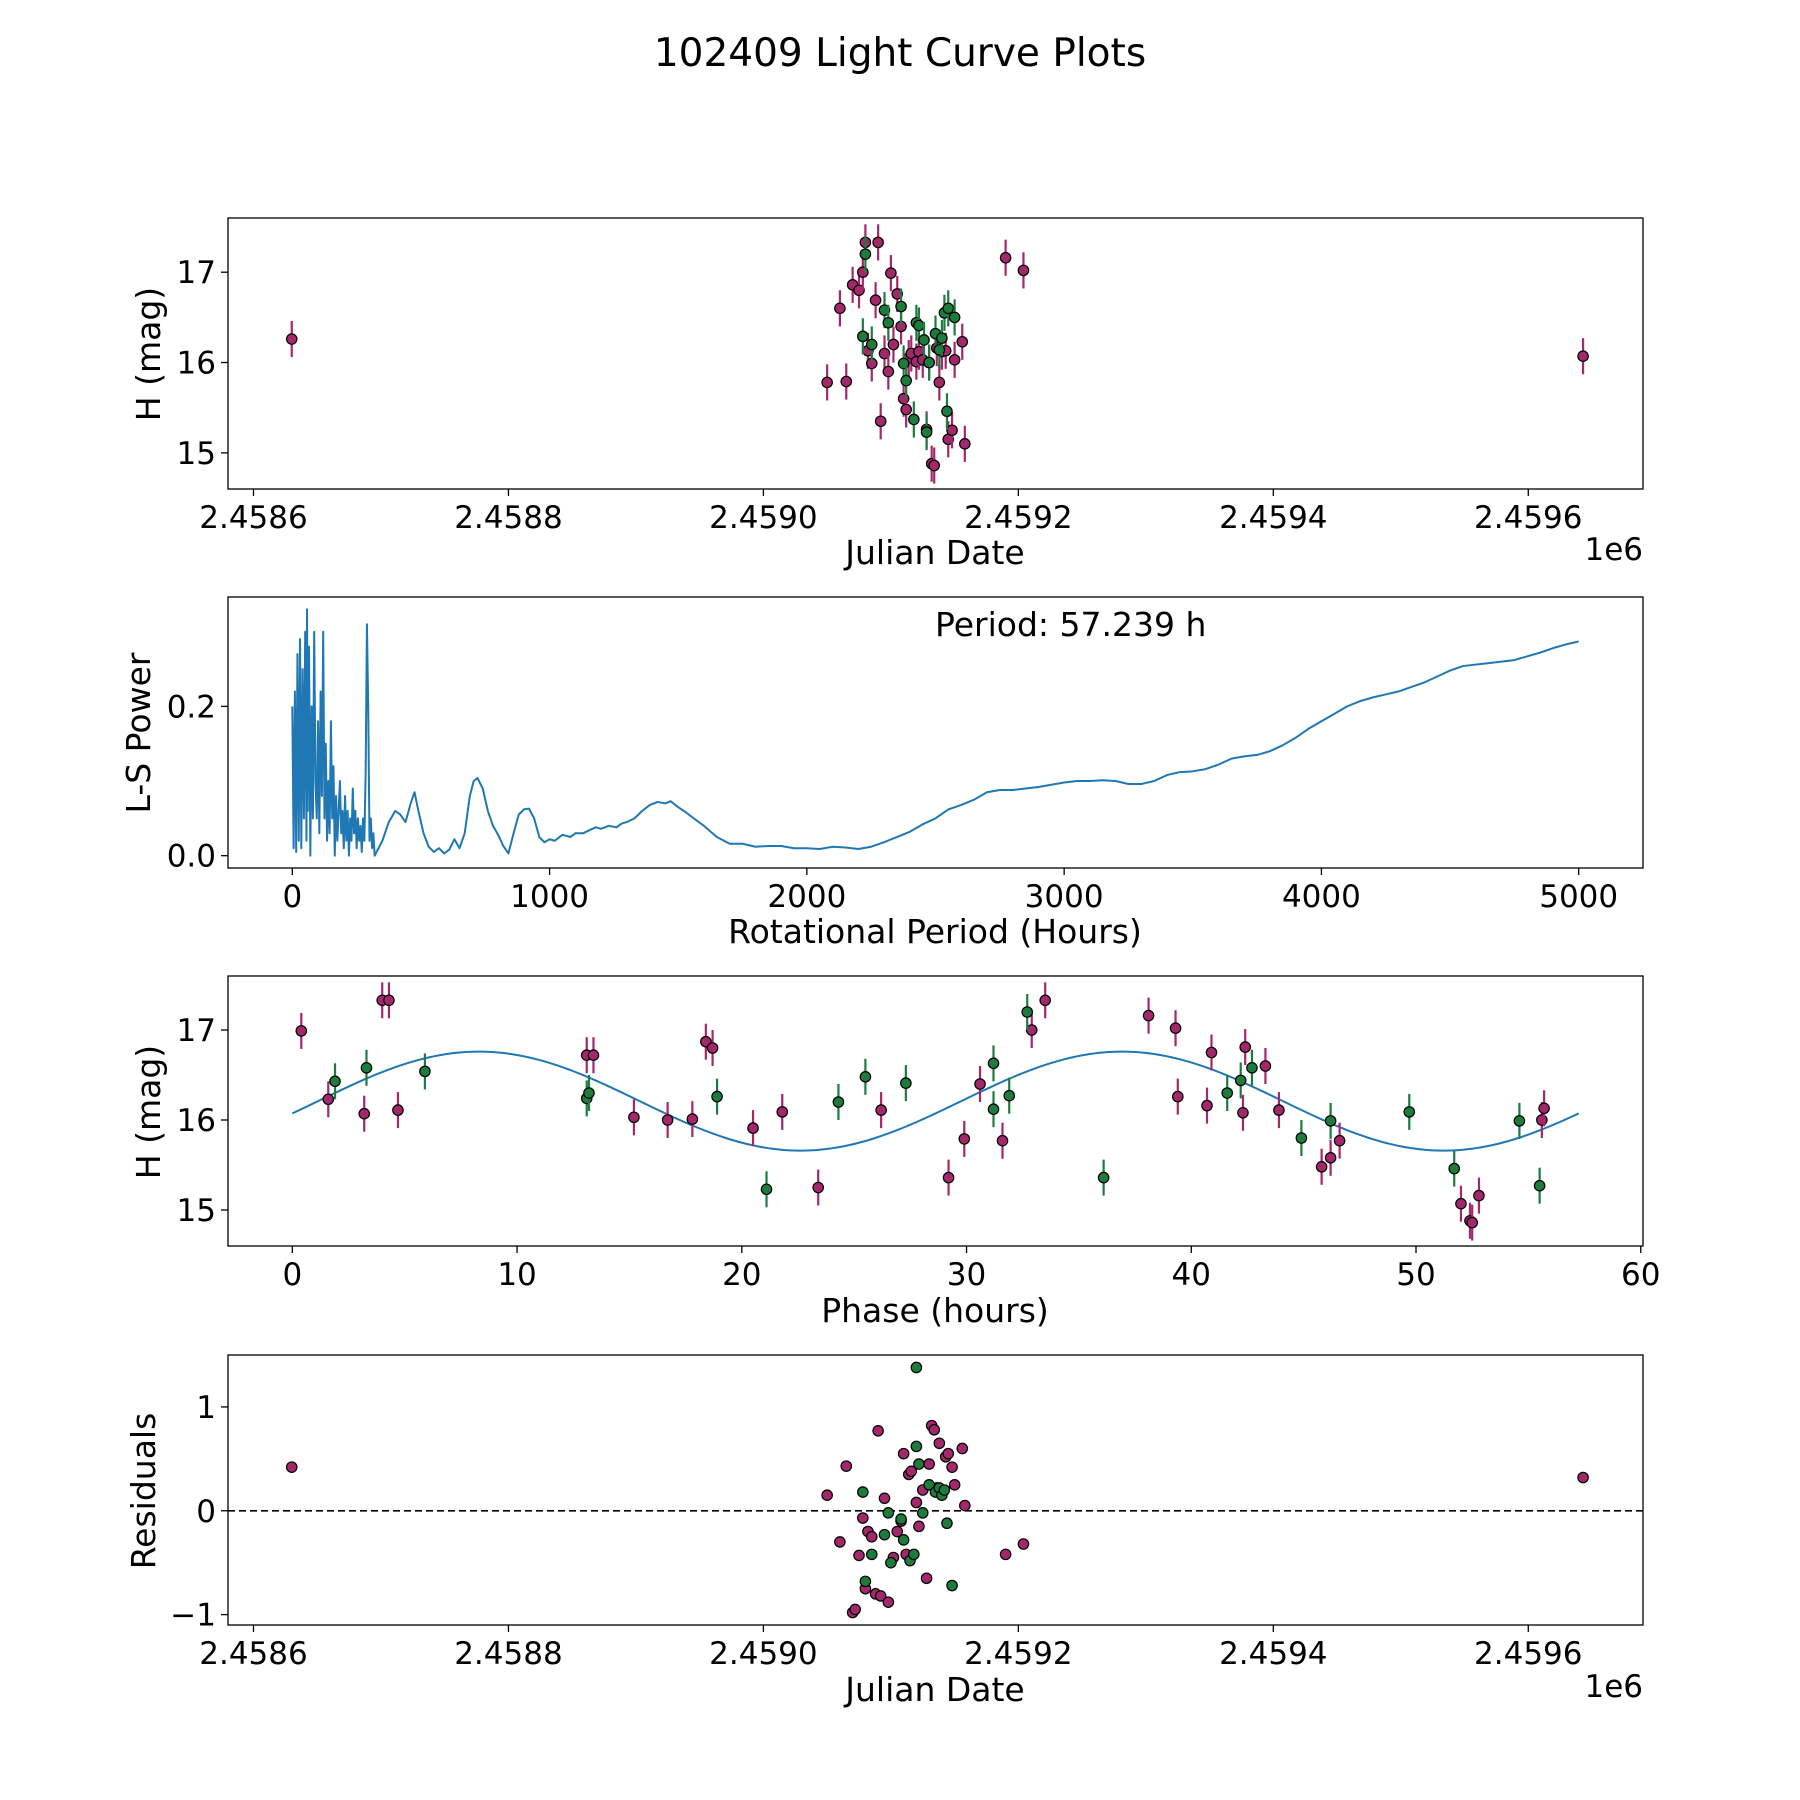 Image resolution: width=1800 pixels, height=1800 pixels. What do you see at coordinates (763, 518) in the screenshot?
I see `lightcurve-xtick-label: 2.4590` at bounding box center [763, 518].